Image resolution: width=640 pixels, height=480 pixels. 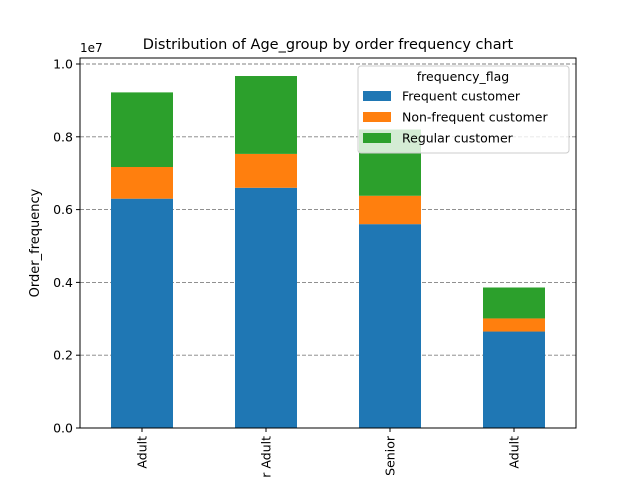 What do you see at coordinates (35, 242) in the screenshot?
I see `y-axis-label: Order_frequency` at bounding box center [35, 242].